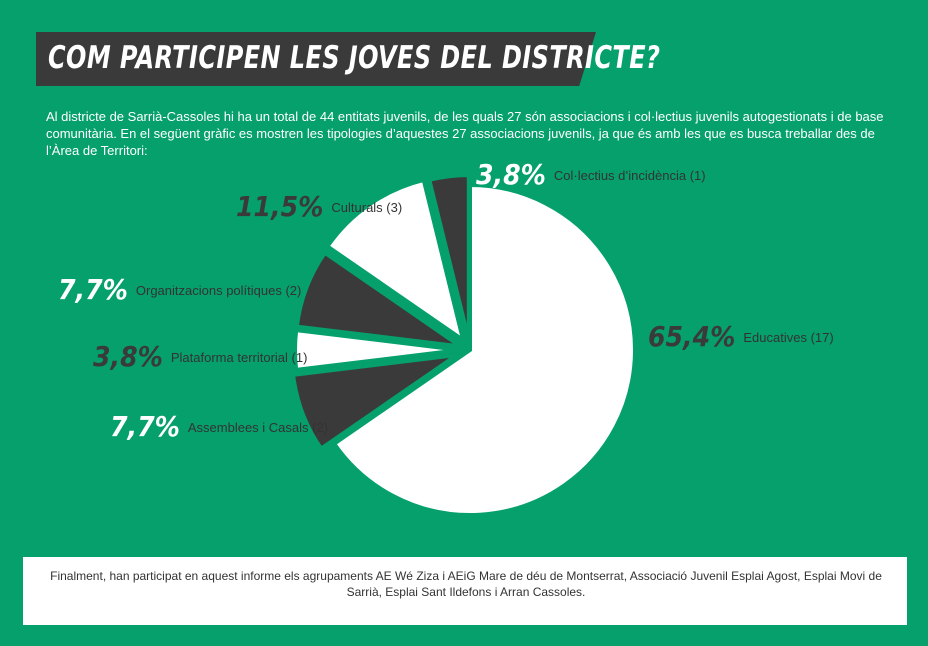 This screenshot has width=928, height=646. I want to click on slice-category-label: Assemblees i Casals (2), so click(258, 427).